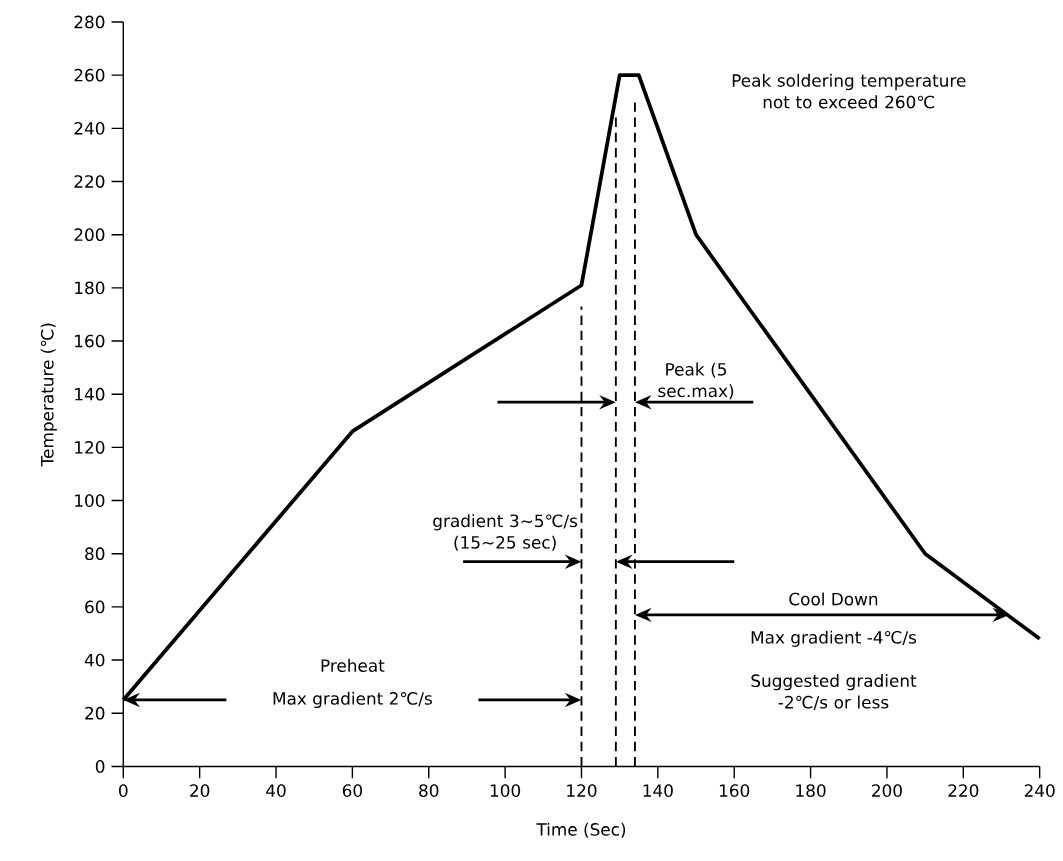 Image resolution: width=1063 pixels, height=861 pixels. Describe the element at coordinates (505, 790) in the screenshot. I see `x-tick-label: 100` at that location.